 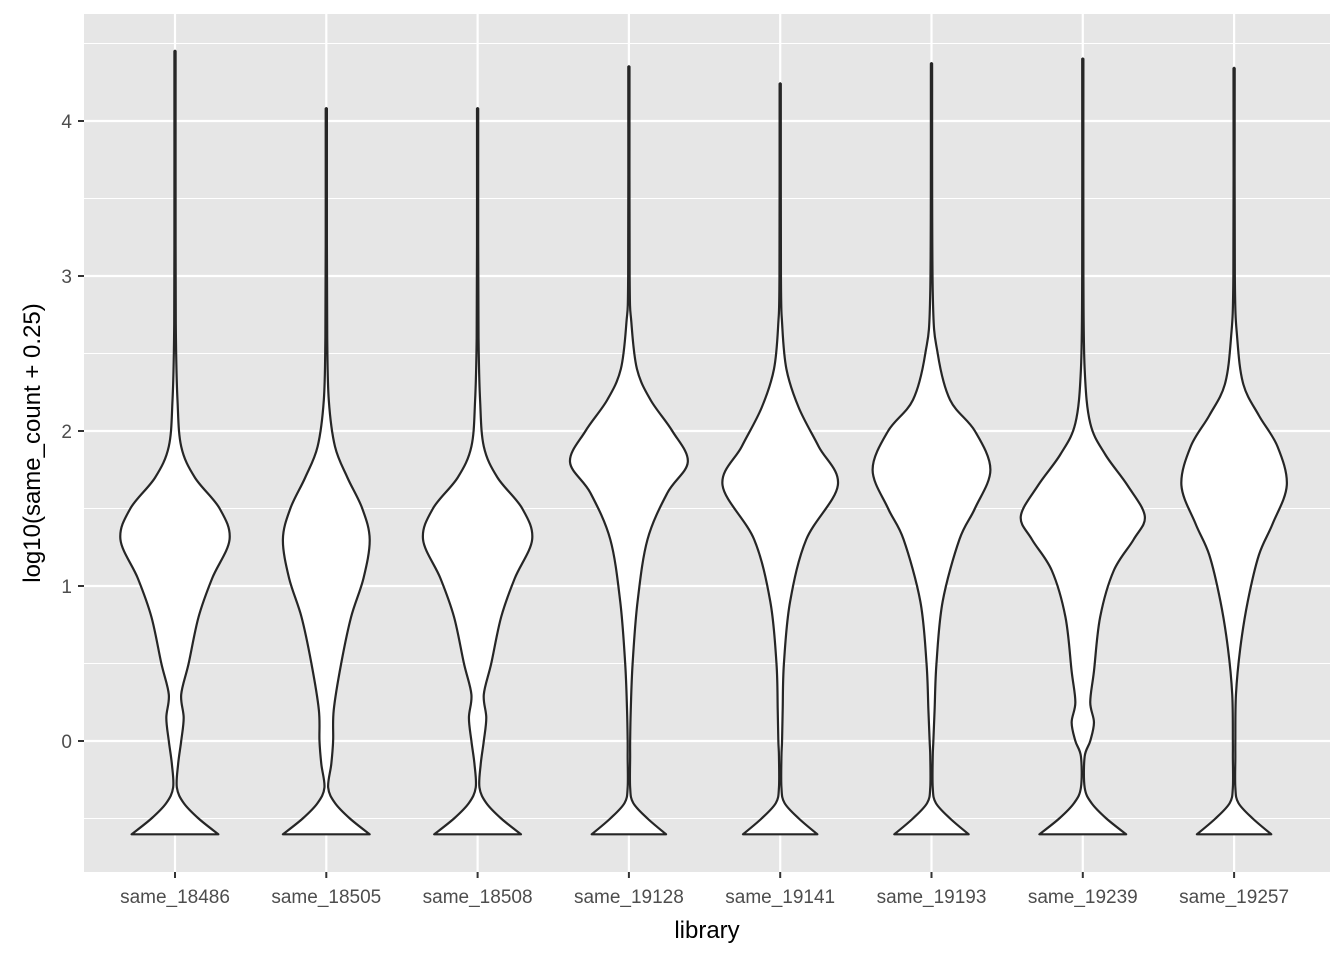 I want to click on y-axis-title: log10(same_count + 0.25), so click(x=32, y=443).